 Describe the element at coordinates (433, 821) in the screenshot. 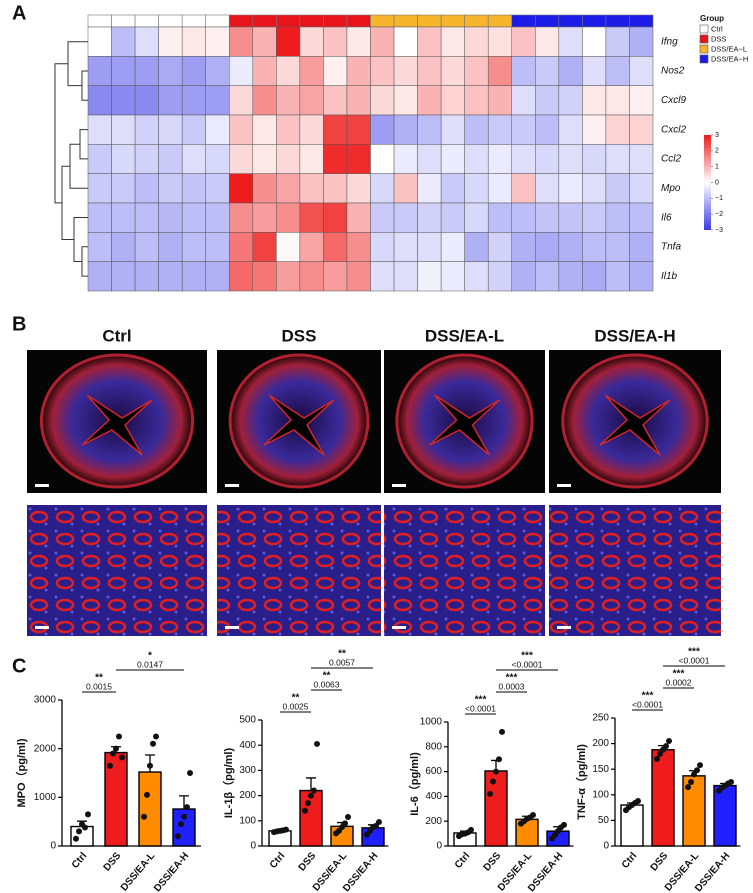

I see `y-tick-label: 200` at that location.